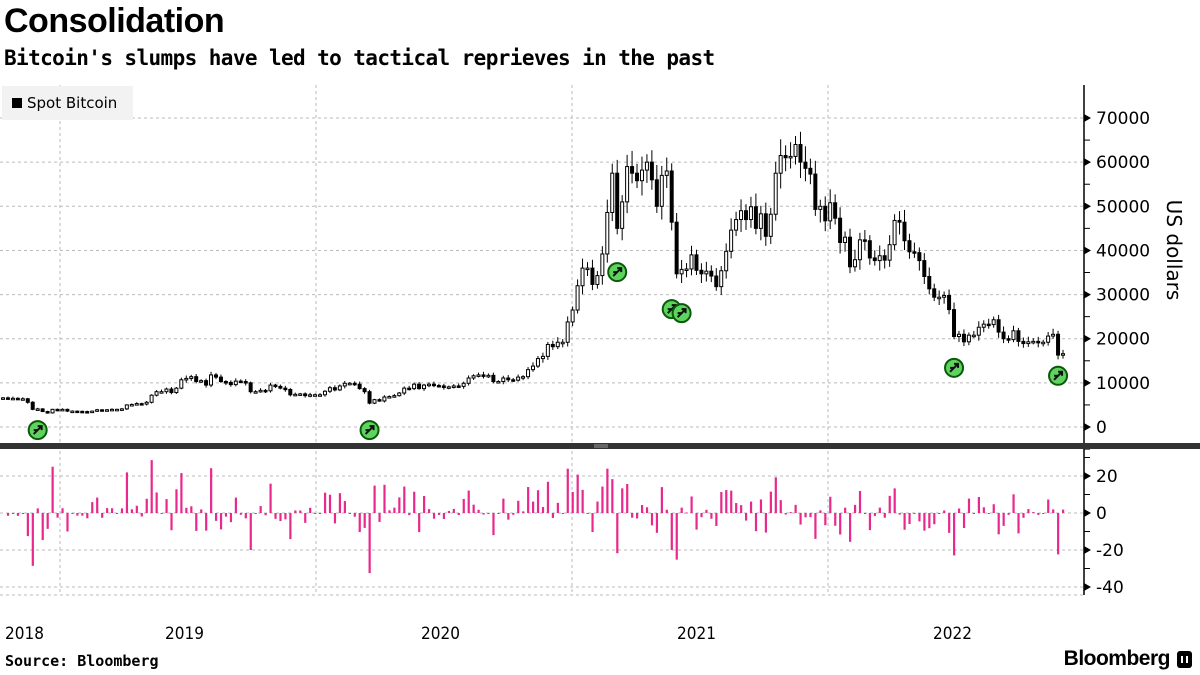 The image size is (1200, 675). I want to click on legend: Spot Bitcoin, so click(67, 103).